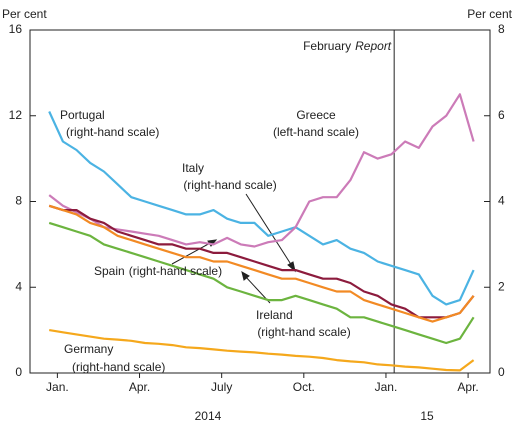 The width and height of the screenshot is (514, 425). What do you see at coordinates (16, 29) in the screenshot?
I see `y-tick-label: 16` at bounding box center [16, 29].